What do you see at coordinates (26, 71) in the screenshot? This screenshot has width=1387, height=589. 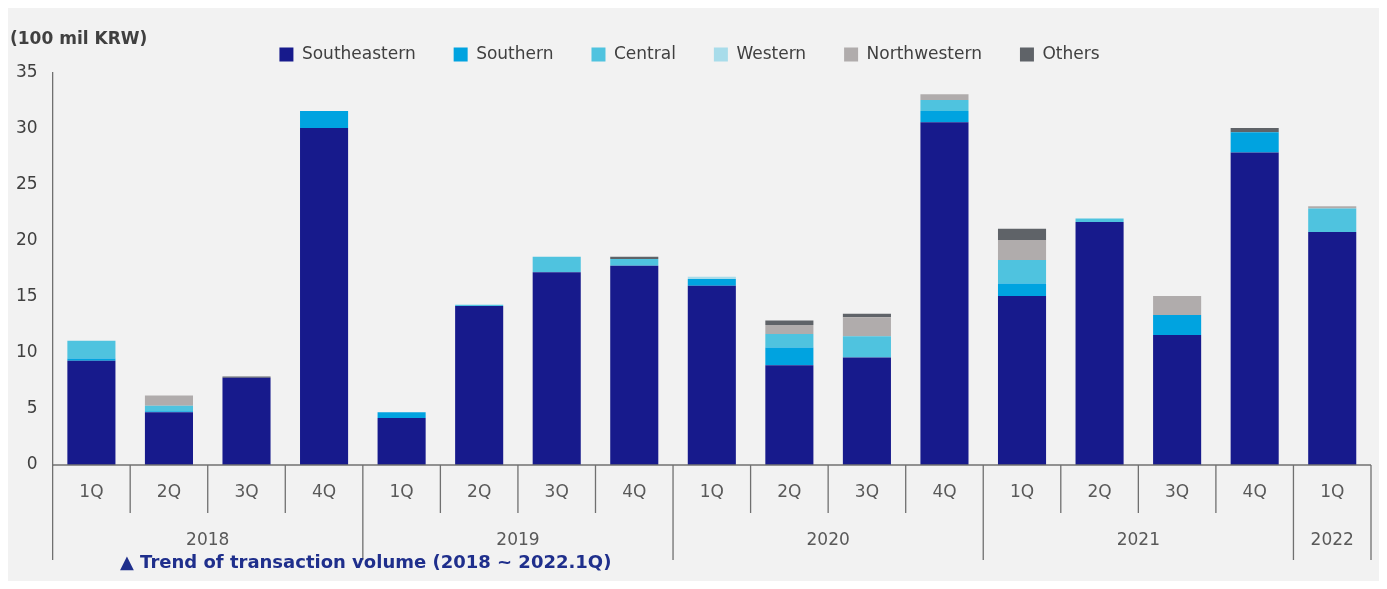 I see `y-tick-label: 35` at bounding box center [26, 71].